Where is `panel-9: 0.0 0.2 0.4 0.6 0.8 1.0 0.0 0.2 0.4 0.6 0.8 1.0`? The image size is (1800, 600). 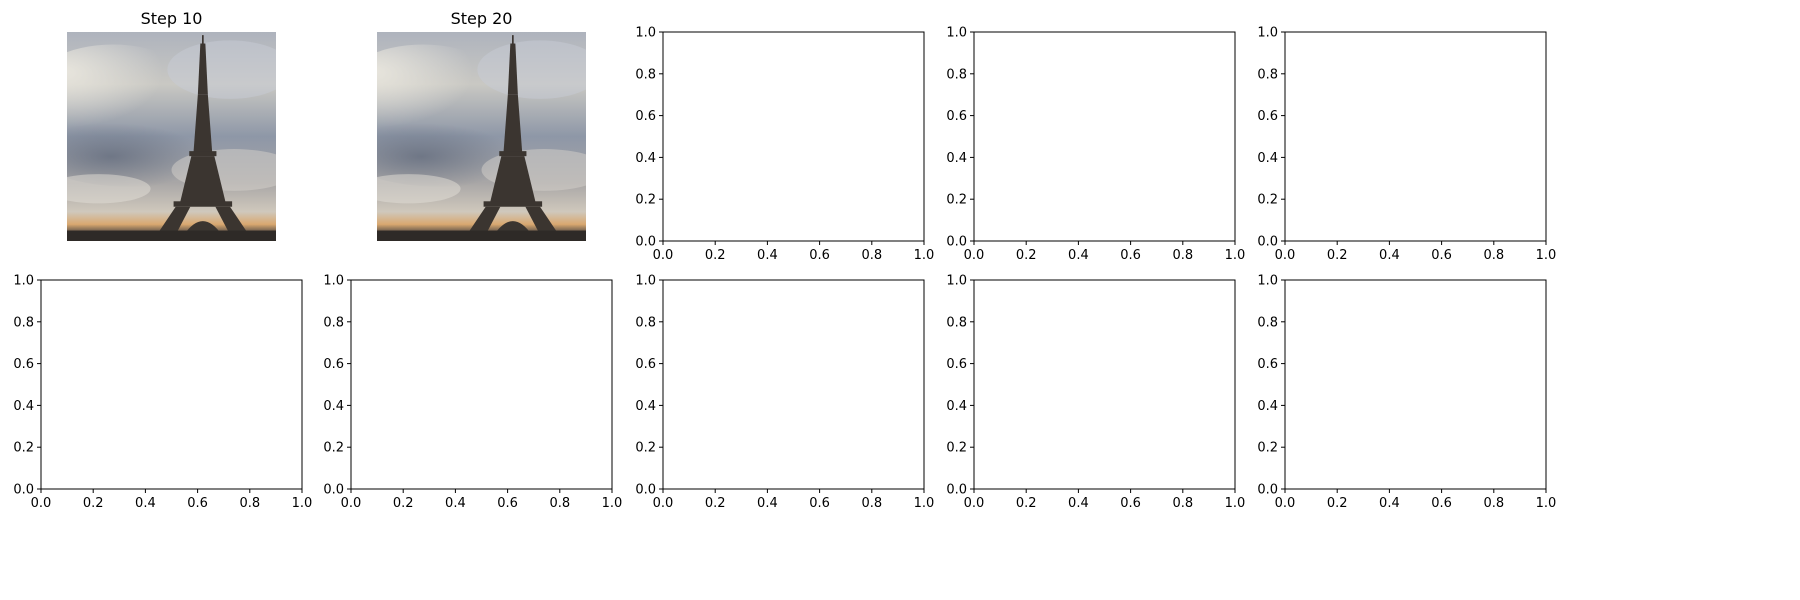 panel-9: 0.0 0.2 0.4 0.6 0.8 1.0 0.0 0.2 0.4 0.6 0.8 1.0 is located at coordinates (1095, 393).